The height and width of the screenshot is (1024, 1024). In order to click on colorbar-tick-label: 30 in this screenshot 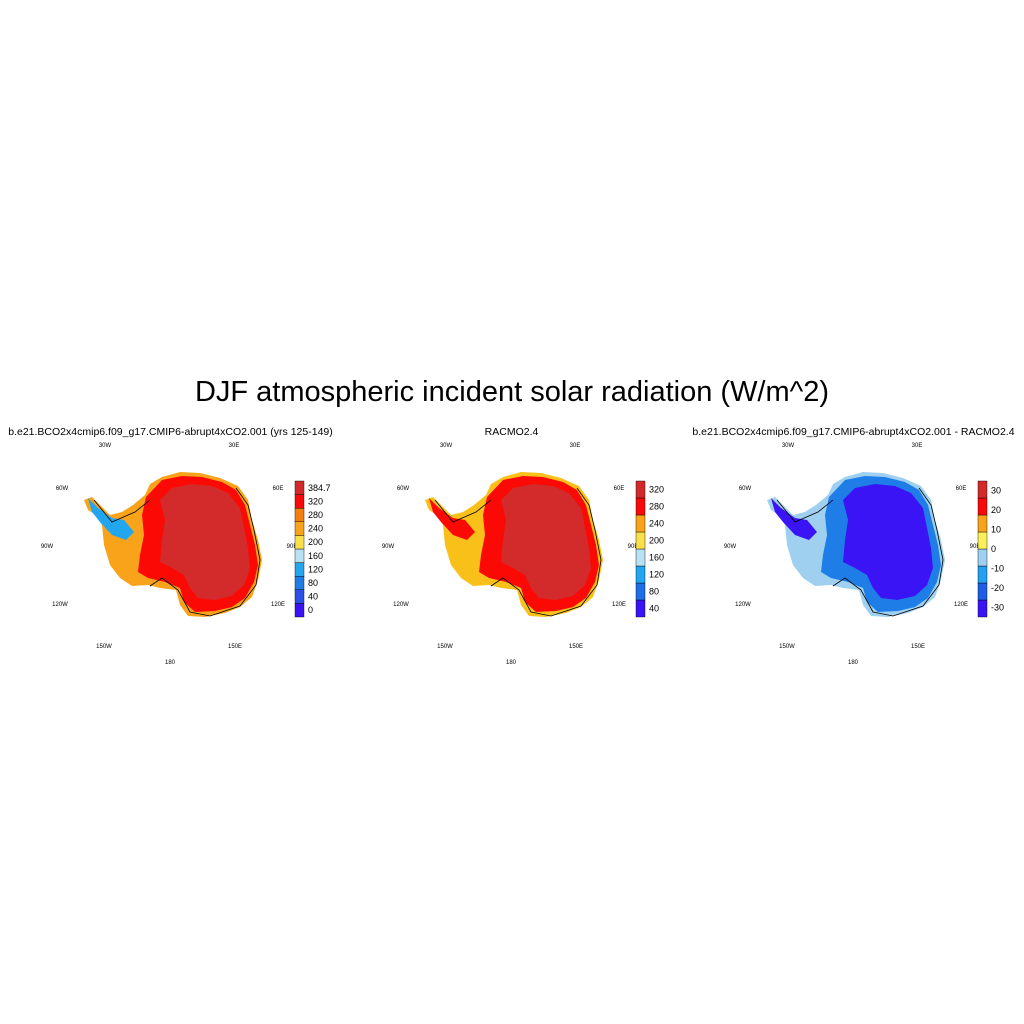, I will do `click(996, 491)`.